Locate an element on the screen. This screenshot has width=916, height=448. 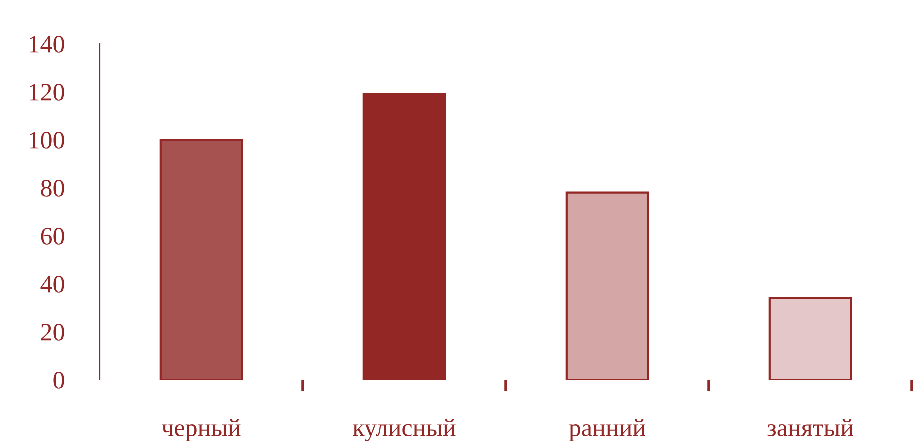
y-tick-label: 80 is located at coordinates (52, 188).